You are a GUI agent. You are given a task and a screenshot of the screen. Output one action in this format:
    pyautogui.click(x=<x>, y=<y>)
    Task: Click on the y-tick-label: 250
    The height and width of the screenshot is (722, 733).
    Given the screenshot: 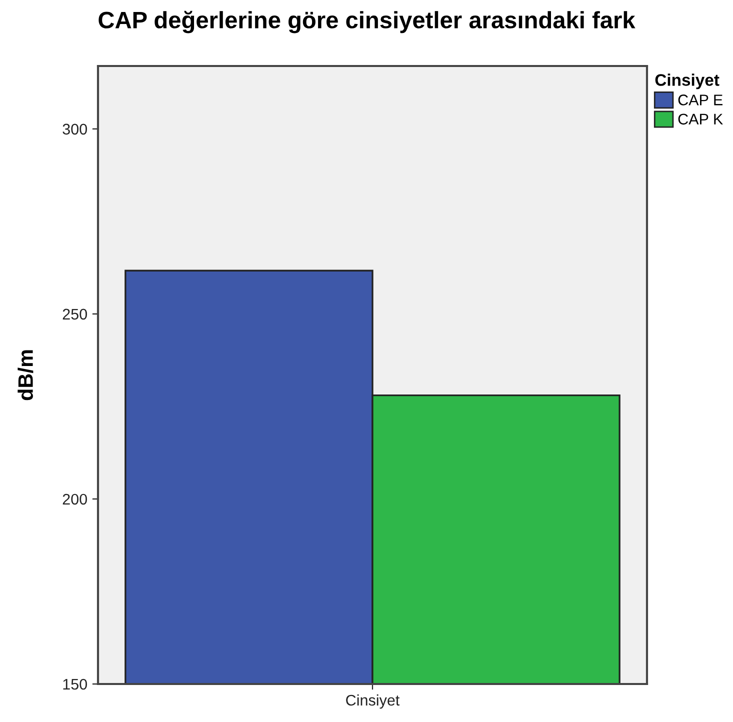 What is the action you would take?
    pyautogui.click(x=74, y=314)
    